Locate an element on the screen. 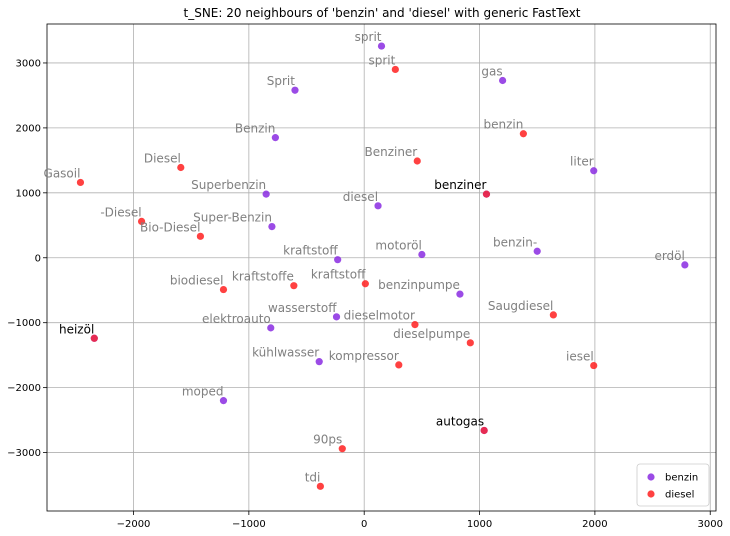 The image size is (730, 536). x-tick-label: 1000 is located at coordinates (479, 524).